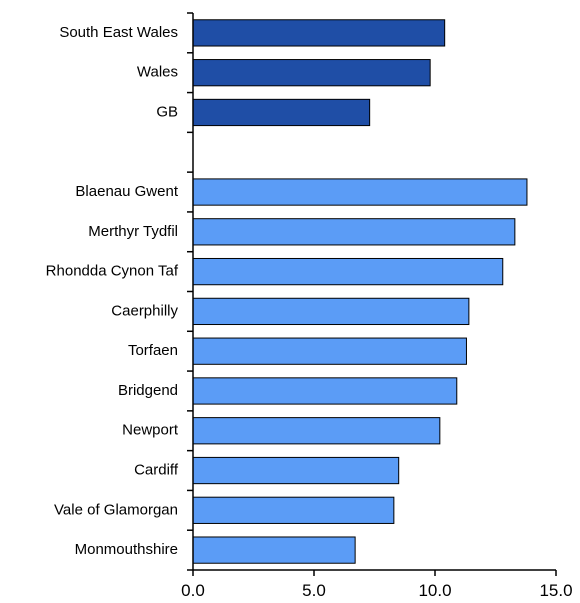 Image resolution: width=580 pixels, height=603 pixels. What do you see at coordinates (193, 590) in the screenshot?
I see `x-tick-label: 0.0` at bounding box center [193, 590].